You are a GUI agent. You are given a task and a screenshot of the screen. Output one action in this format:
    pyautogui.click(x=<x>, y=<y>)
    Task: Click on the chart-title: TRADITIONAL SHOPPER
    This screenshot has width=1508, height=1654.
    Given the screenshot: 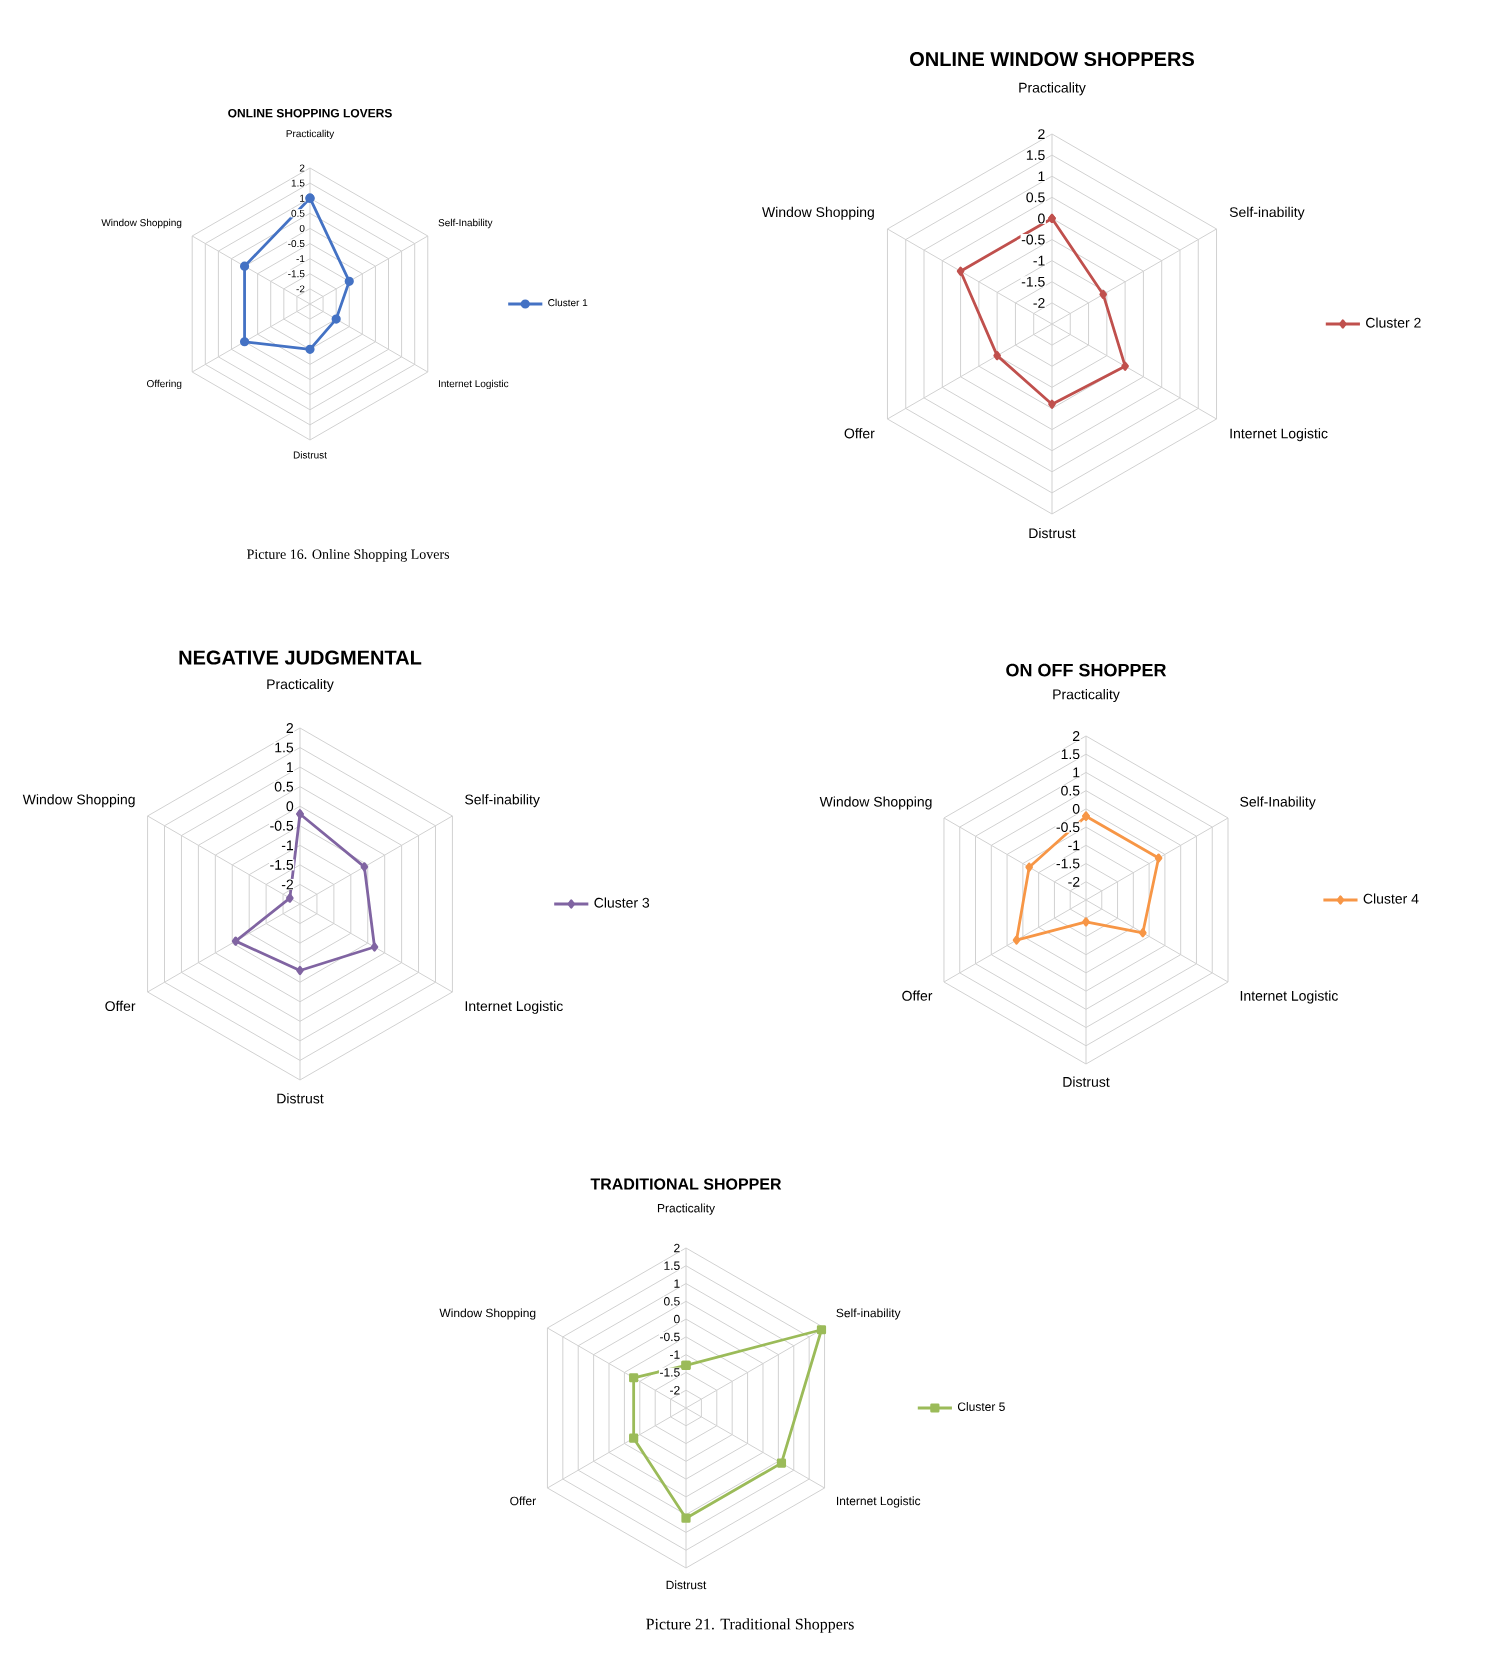 What is the action you would take?
    pyautogui.click(x=686, y=1184)
    